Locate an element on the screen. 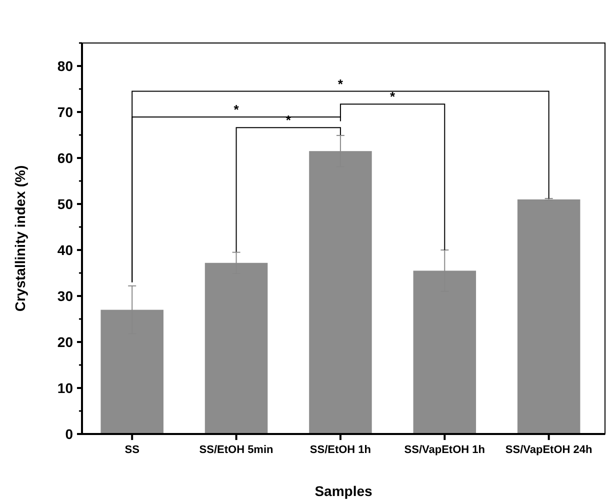 This screenshot has width=615, height=503. y-tick-label: 20 is located at coordinates (65, 342).